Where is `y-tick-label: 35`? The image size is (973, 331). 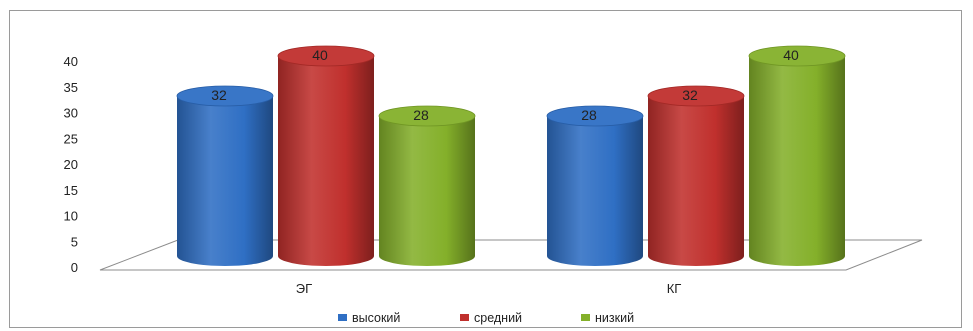 y-tick-label: 35 is located at coordinates (71, 87).